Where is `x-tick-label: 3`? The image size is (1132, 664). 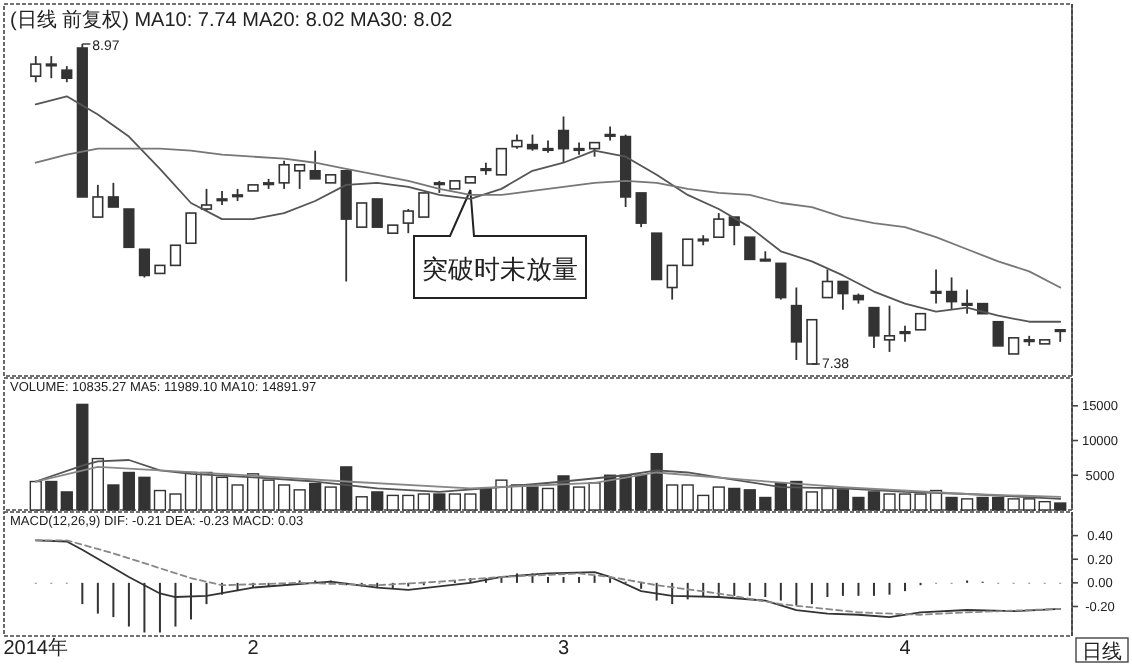
x-tick-label: 3 is located at coordinates (563, 649).